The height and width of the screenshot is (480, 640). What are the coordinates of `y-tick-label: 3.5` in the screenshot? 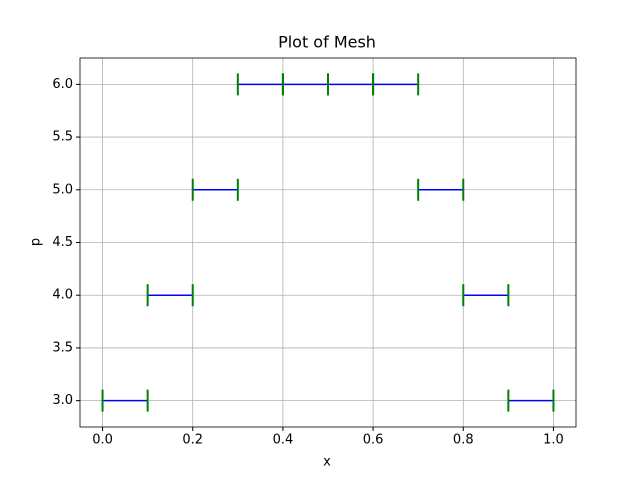 It's located at (62, 347).